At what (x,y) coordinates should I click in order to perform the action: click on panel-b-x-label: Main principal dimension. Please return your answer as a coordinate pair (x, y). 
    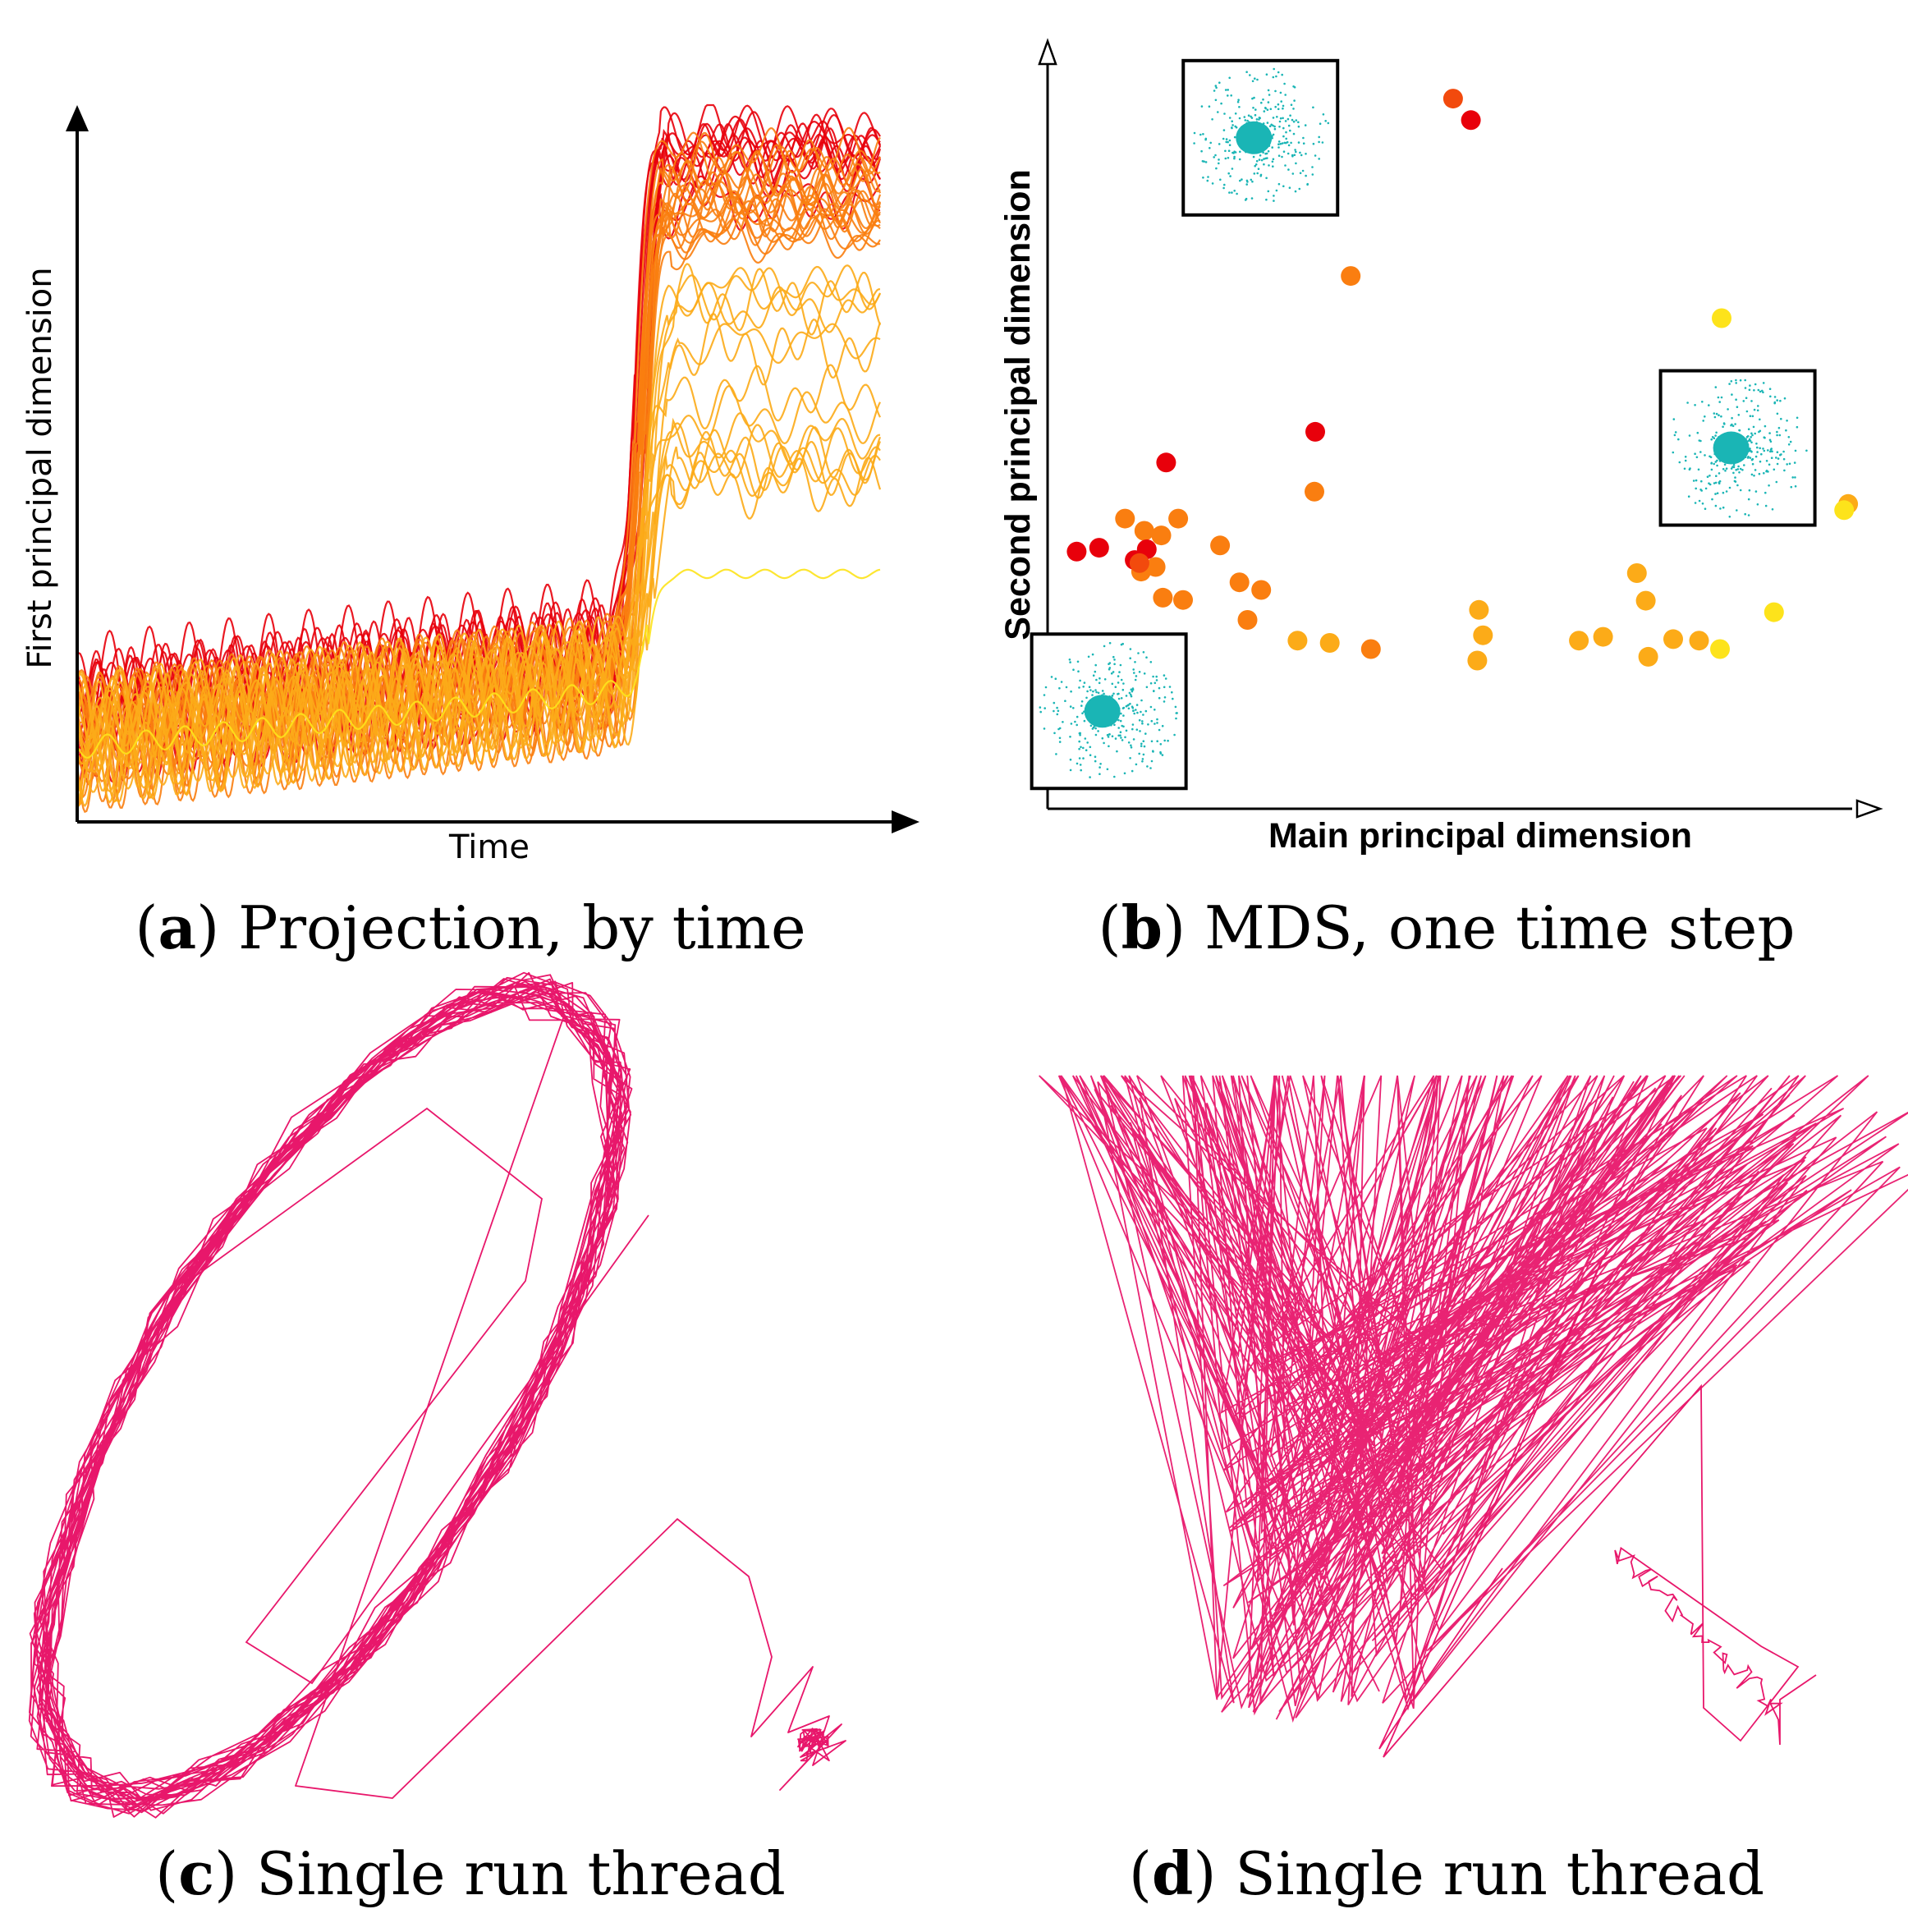
    Looking at the image, I should click on (1480, 836).